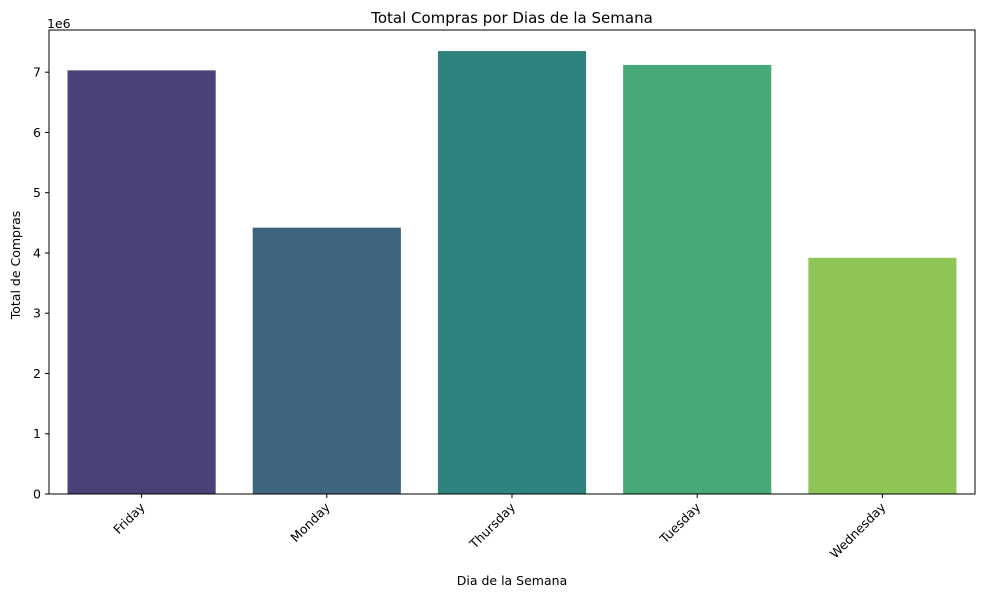 Image resolution: width=988 pixels, height=600 pixels. What do you see at coordinates (858, 530) in the screenshot?
I see `x-tick-label: Wednesday` at bounding box center [858, 530].